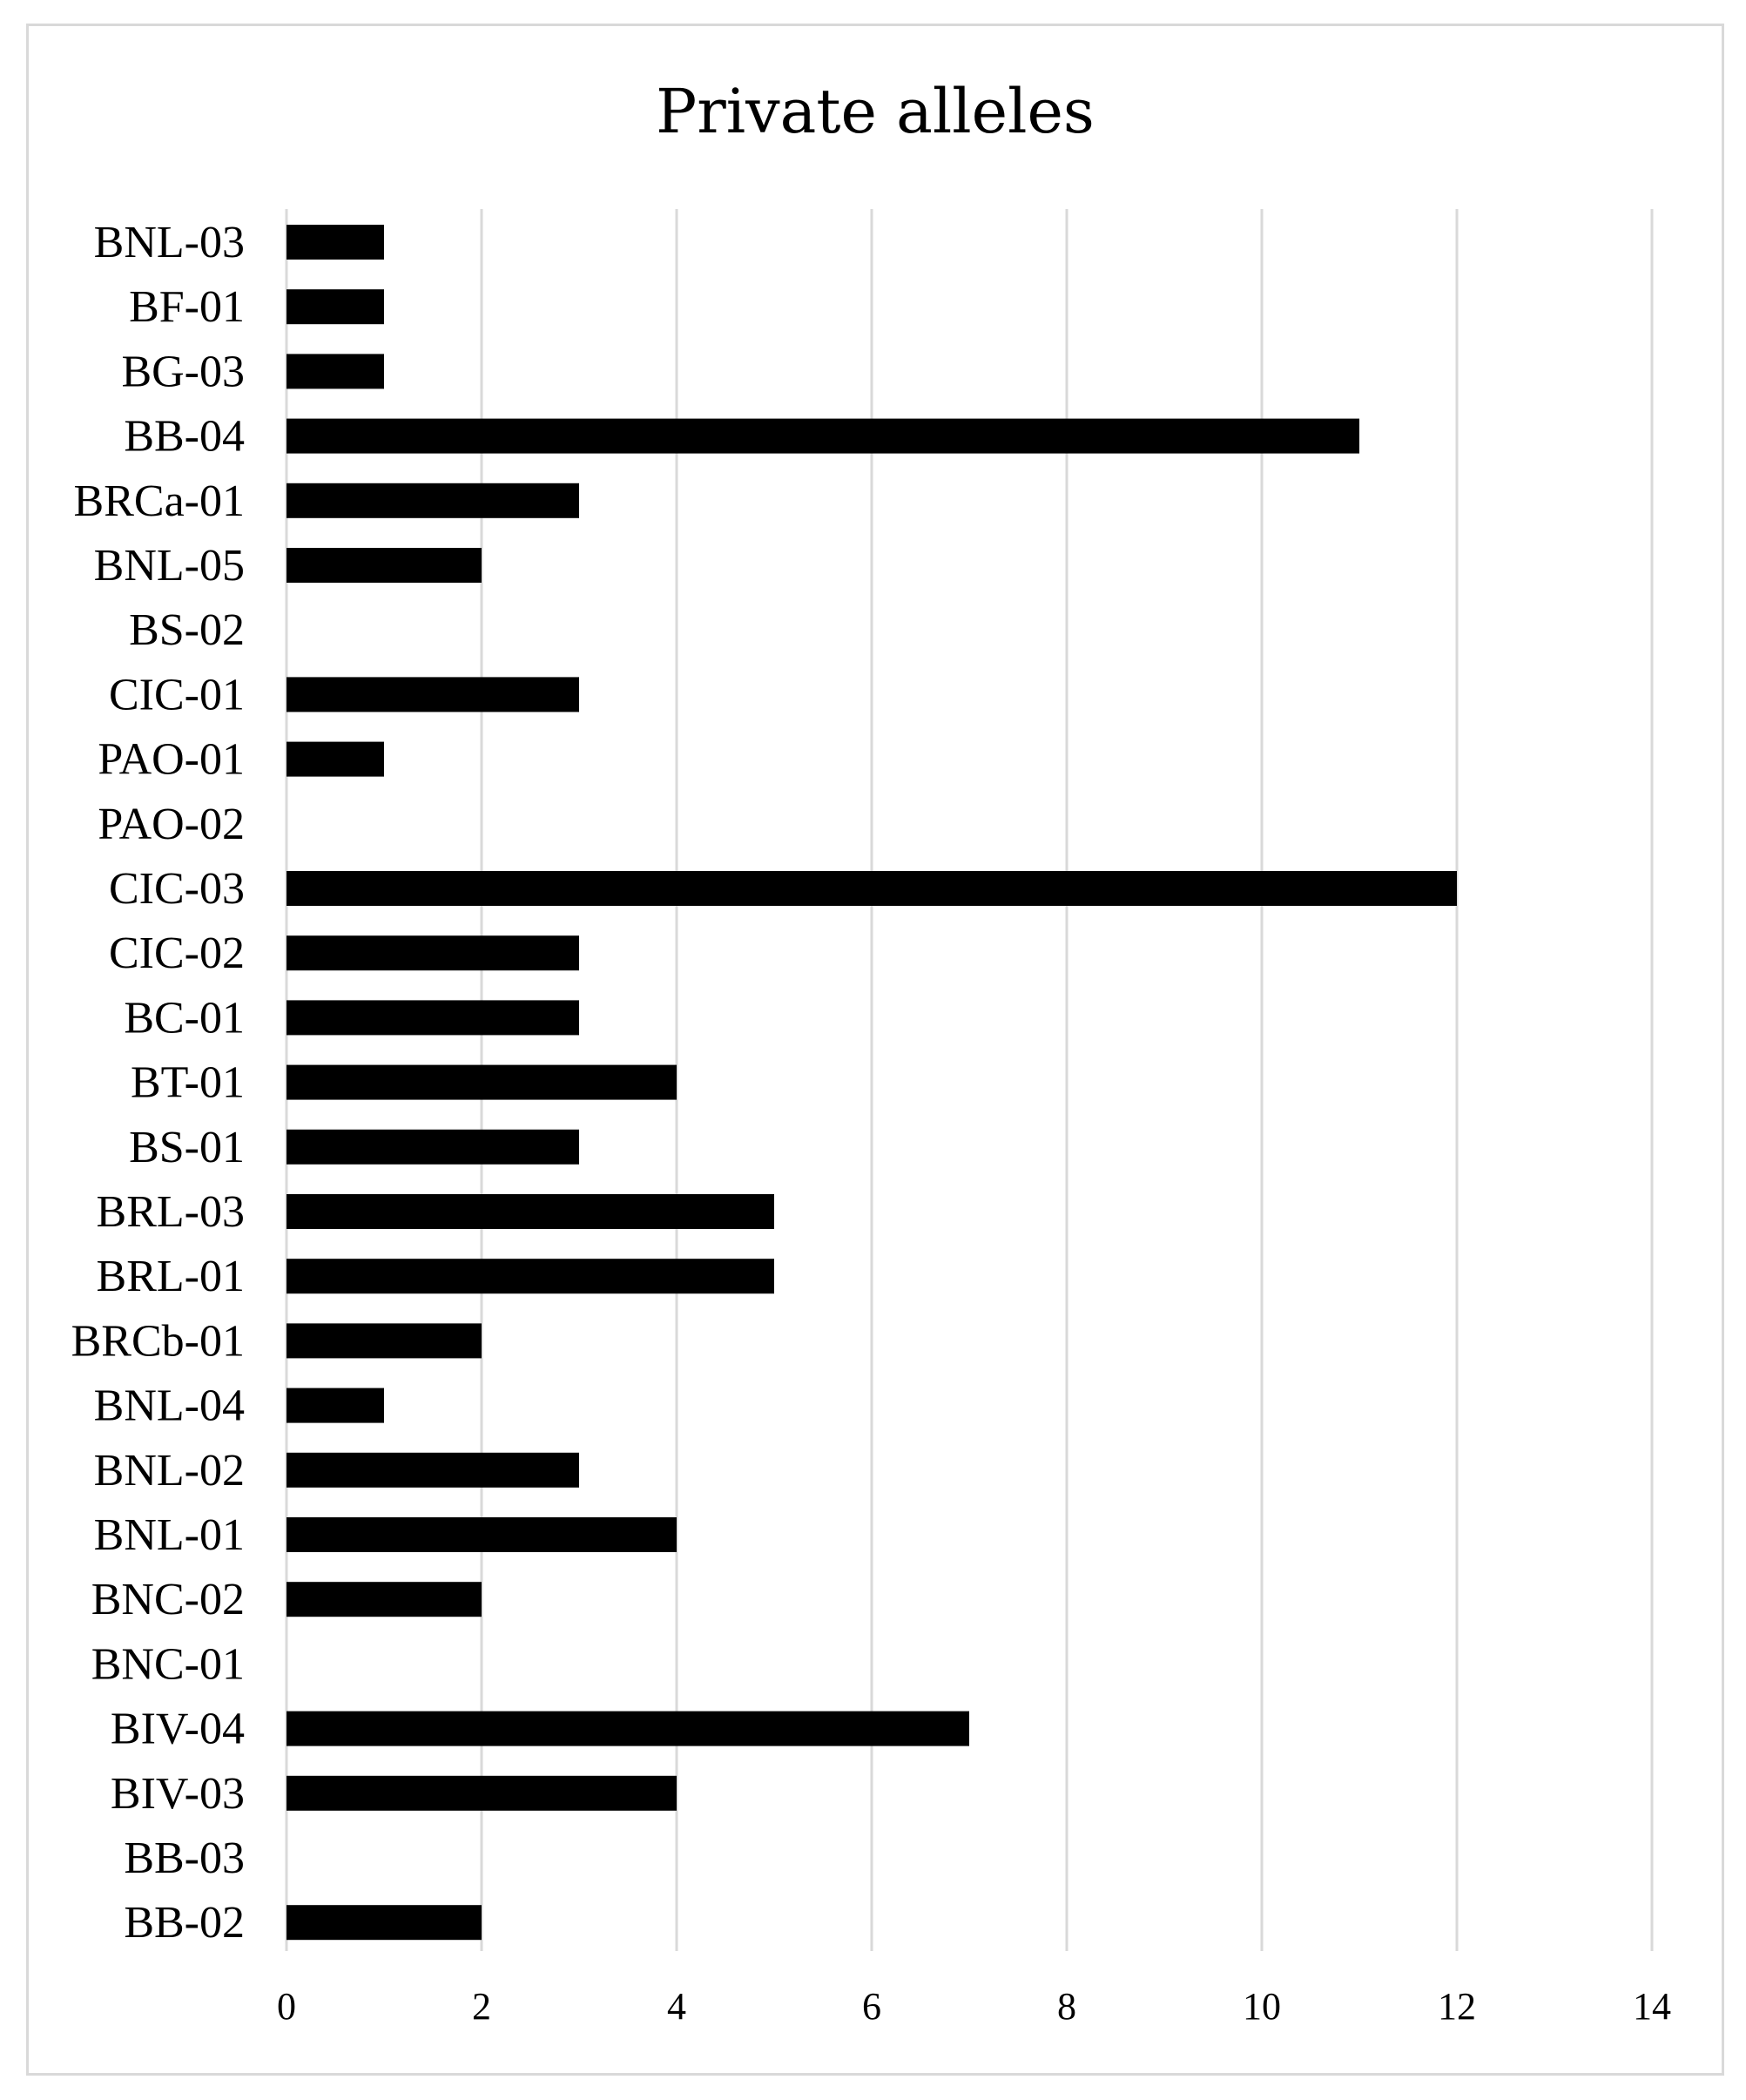 This screenshot has width=1746, height=2100. I want to click on category-label: BB-04, so click(184, 437).